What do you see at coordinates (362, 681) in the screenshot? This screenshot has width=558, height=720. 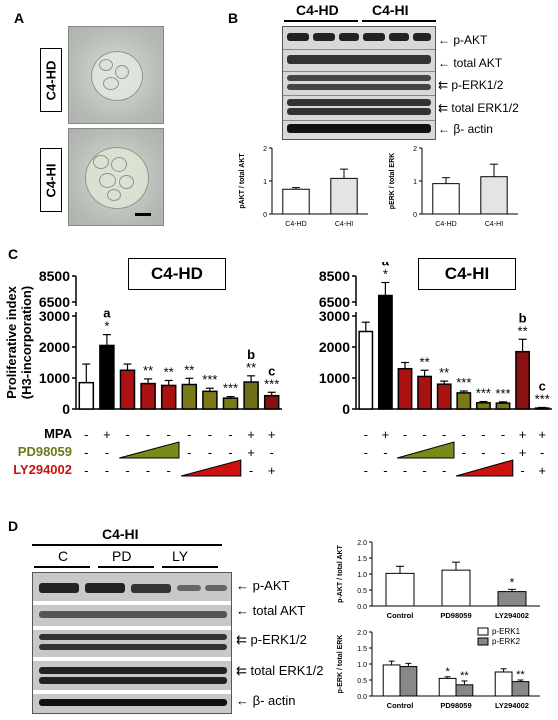 I see `y-tick-label: 0.5` at bounding box center [362, 681].